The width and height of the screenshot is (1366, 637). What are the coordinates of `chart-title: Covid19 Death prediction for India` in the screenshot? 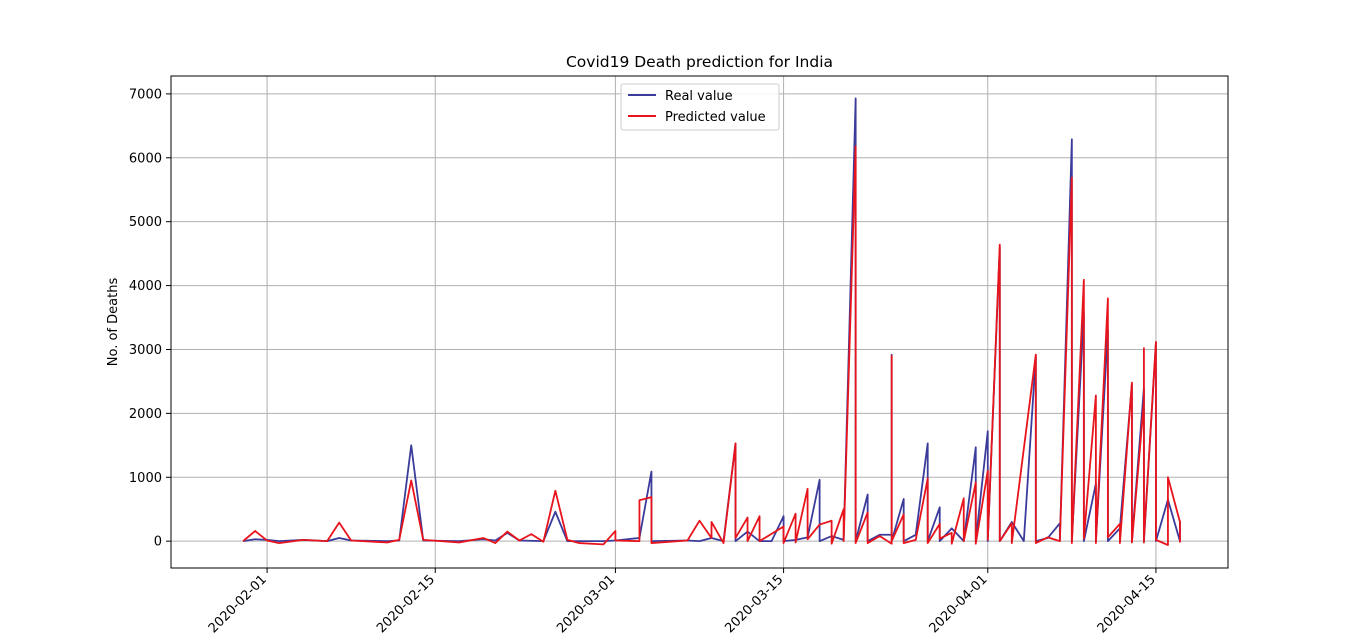 It's located at (699, 62).